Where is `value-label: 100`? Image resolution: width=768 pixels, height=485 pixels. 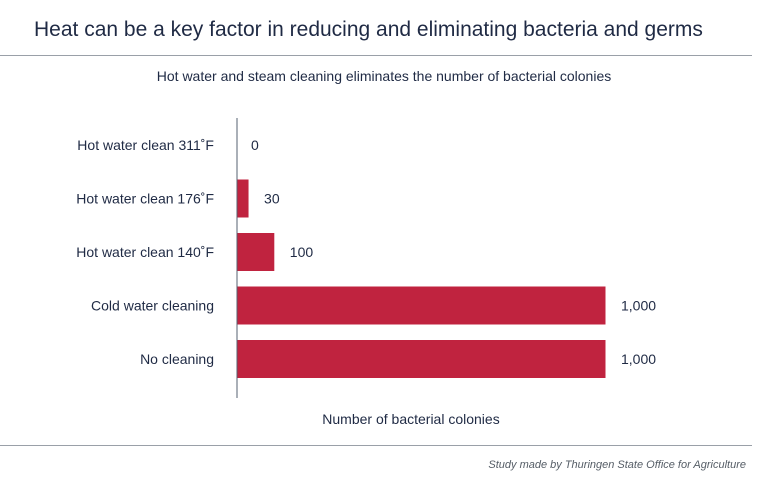 value-label: 100 is located at coordinates (302, 252).